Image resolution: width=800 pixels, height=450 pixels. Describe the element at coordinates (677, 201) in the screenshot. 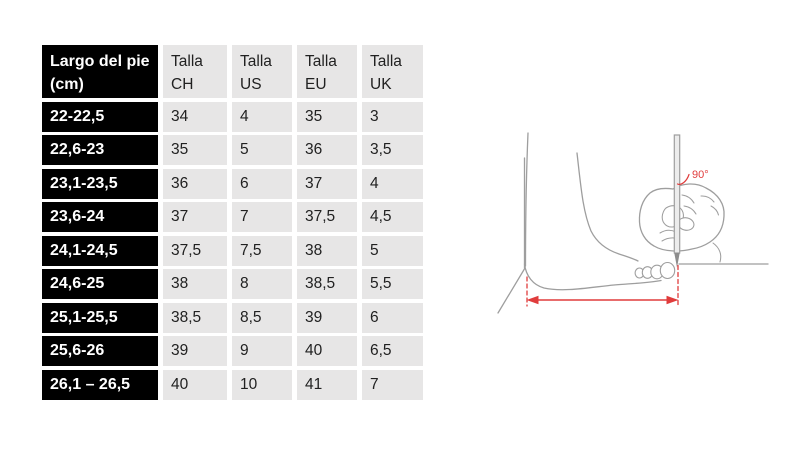

I see `pencil` at that location.